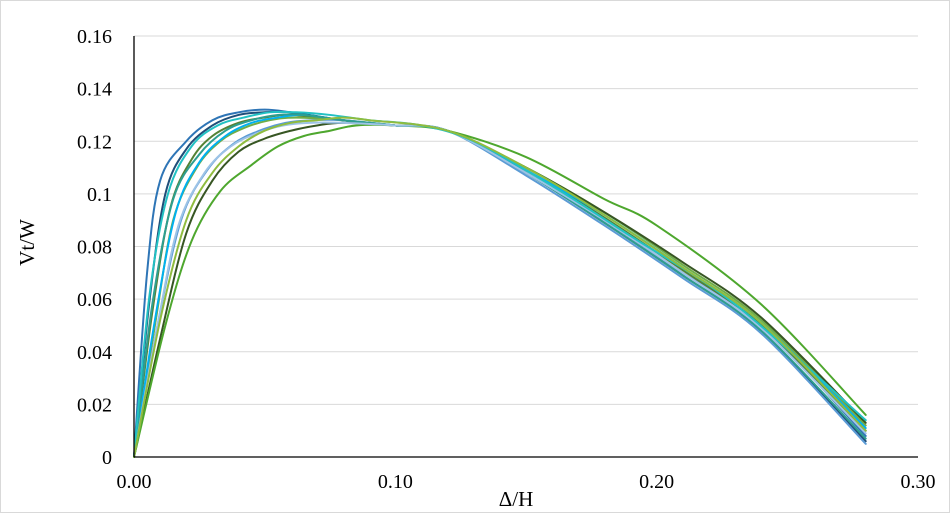 The image size is (950, 513). What do you see at coordinates (99, 195) in the screenshot?
I see `y-tick-label: 0.1` at bounding box center [99, 195].